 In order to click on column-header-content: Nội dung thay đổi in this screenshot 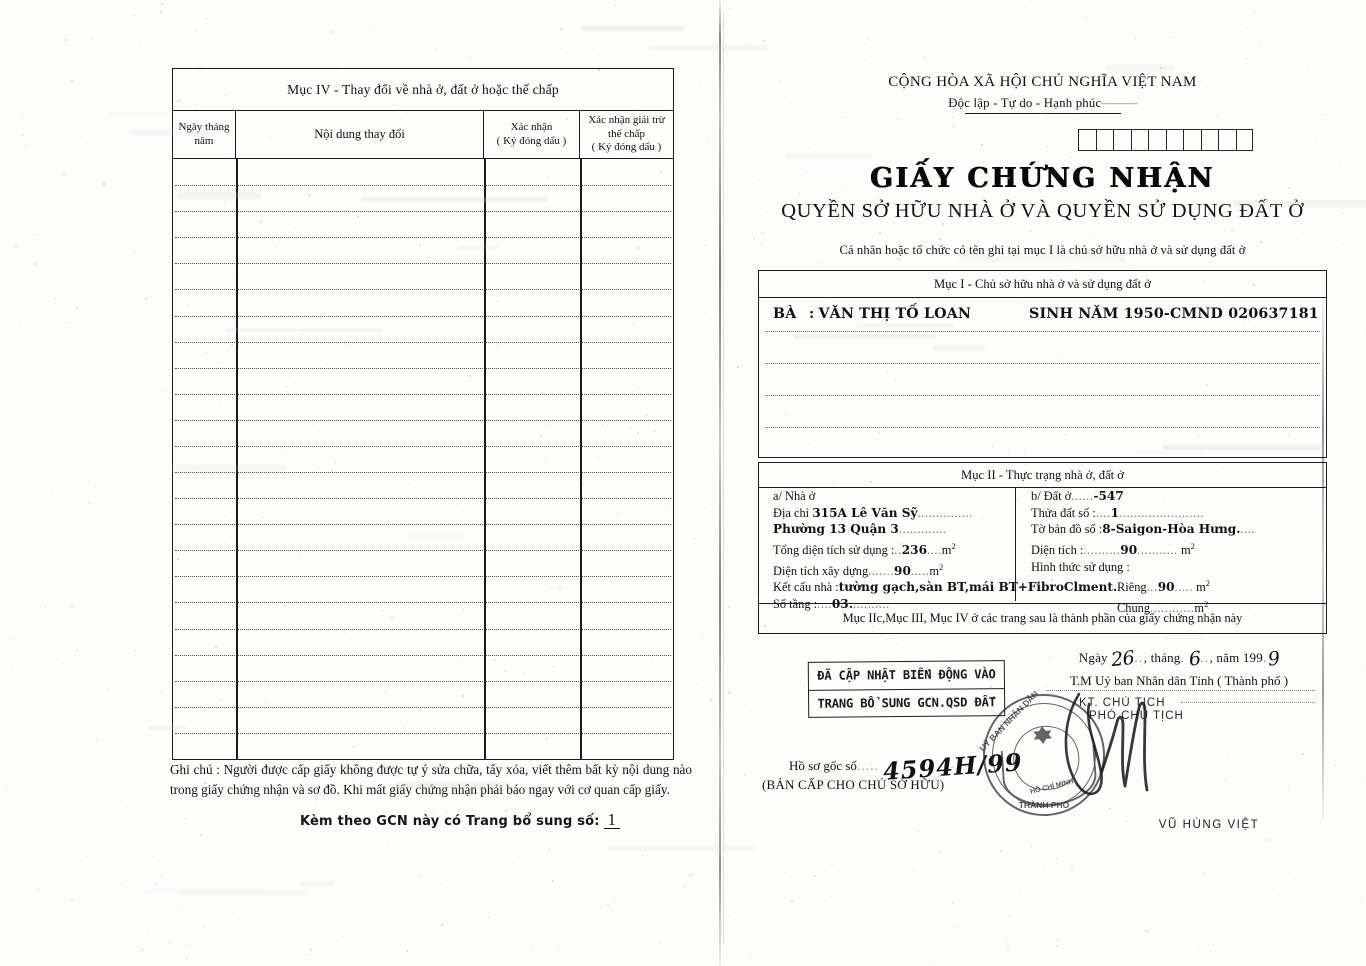, I will do `click(360, 134)`.